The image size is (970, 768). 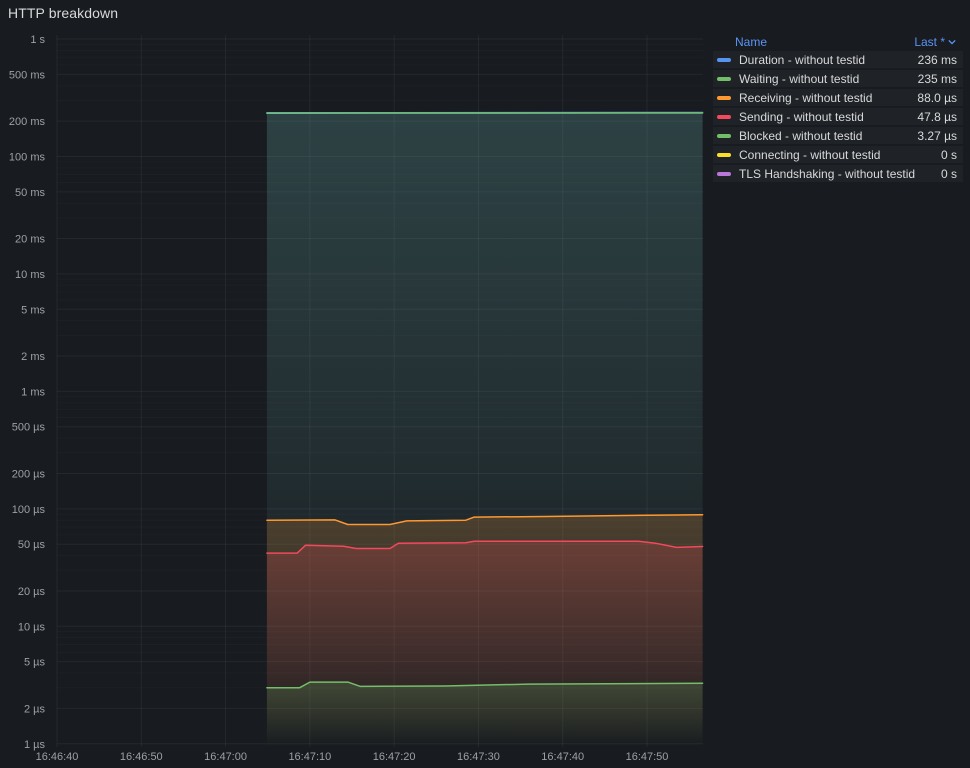 I want to click on y-axis-tick-label: 100 µs, so click(x=29, y=510).